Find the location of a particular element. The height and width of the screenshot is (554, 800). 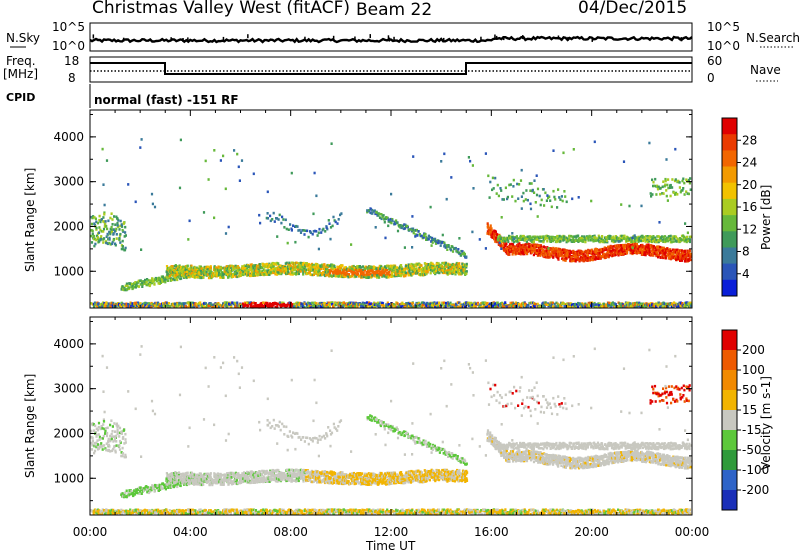

nsky-tick-bottom: 10^0 is located at coordinates (68, 46).